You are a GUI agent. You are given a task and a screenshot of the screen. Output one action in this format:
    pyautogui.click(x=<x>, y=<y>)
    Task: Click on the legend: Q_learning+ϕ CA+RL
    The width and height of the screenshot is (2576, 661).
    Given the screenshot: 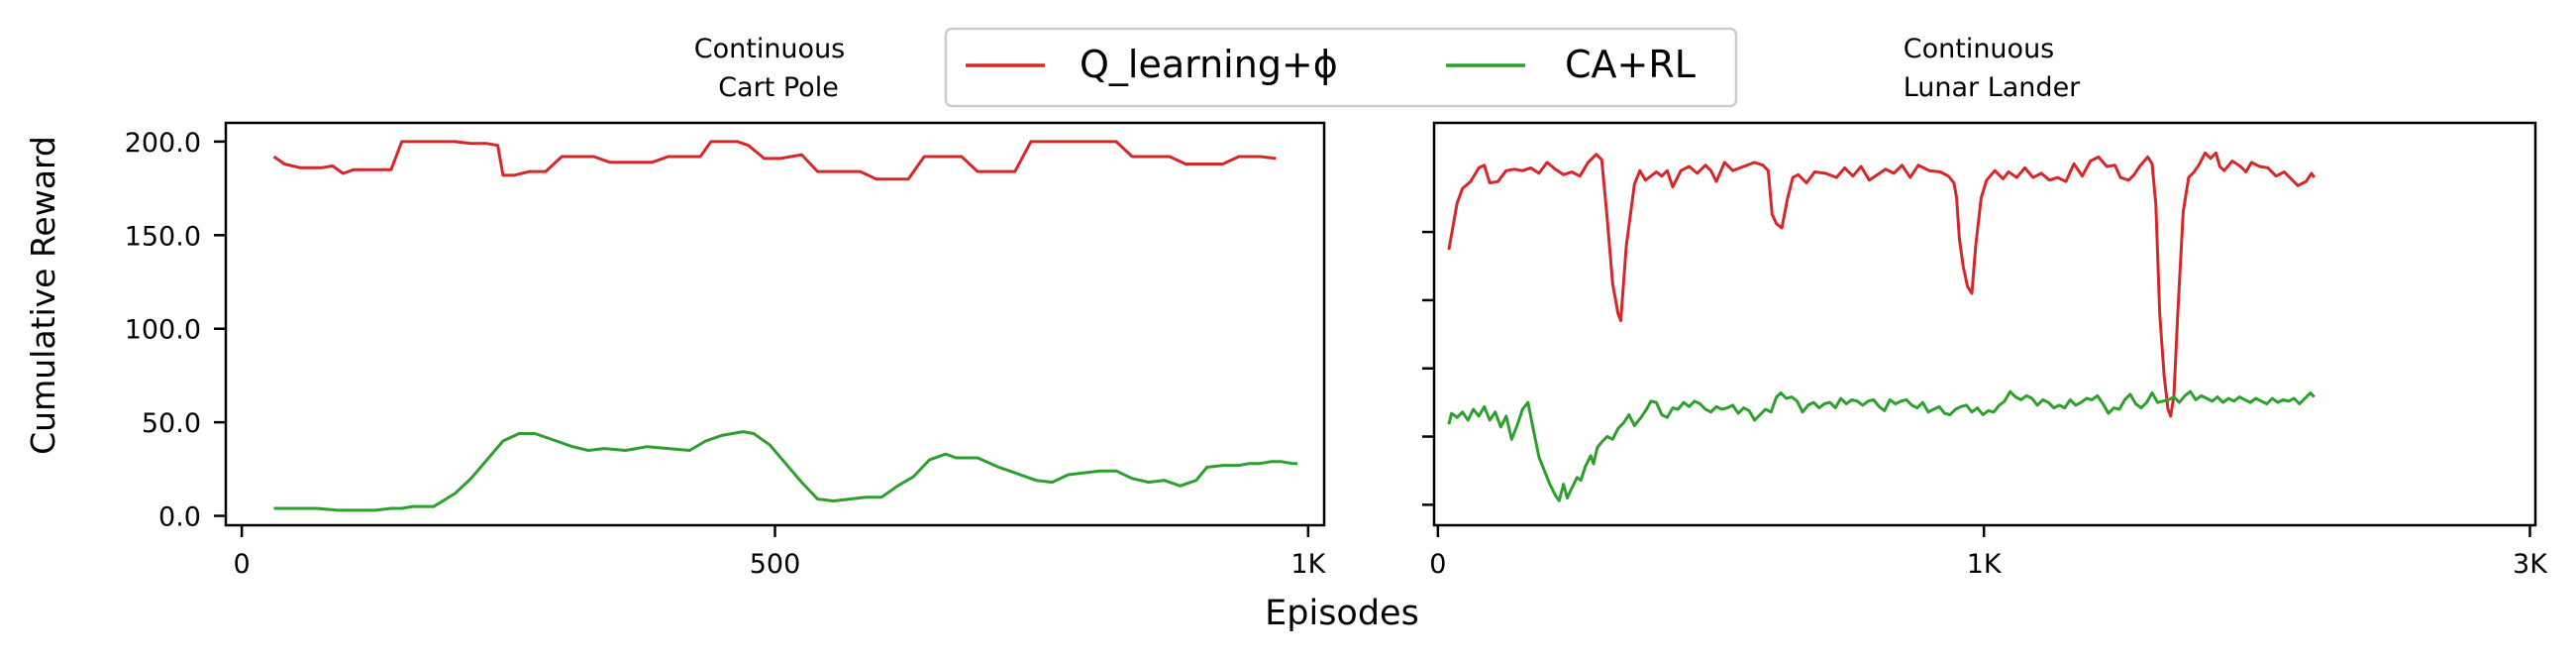 What is the action you would take?
    pyautogui.click(x=1341, y=68)
    